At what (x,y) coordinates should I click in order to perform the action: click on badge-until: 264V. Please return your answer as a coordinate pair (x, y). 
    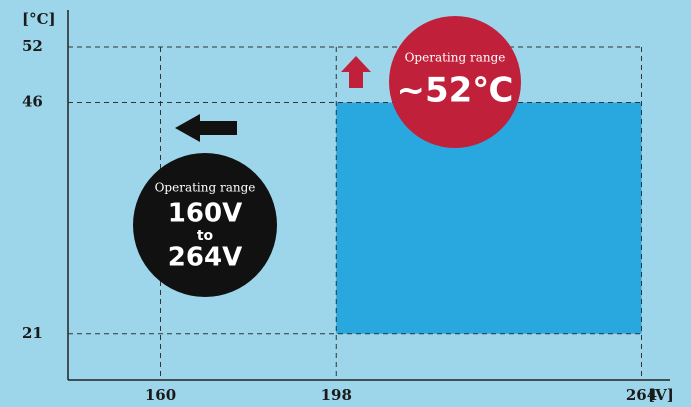
    Looking at the image, I should click on (205, 258).